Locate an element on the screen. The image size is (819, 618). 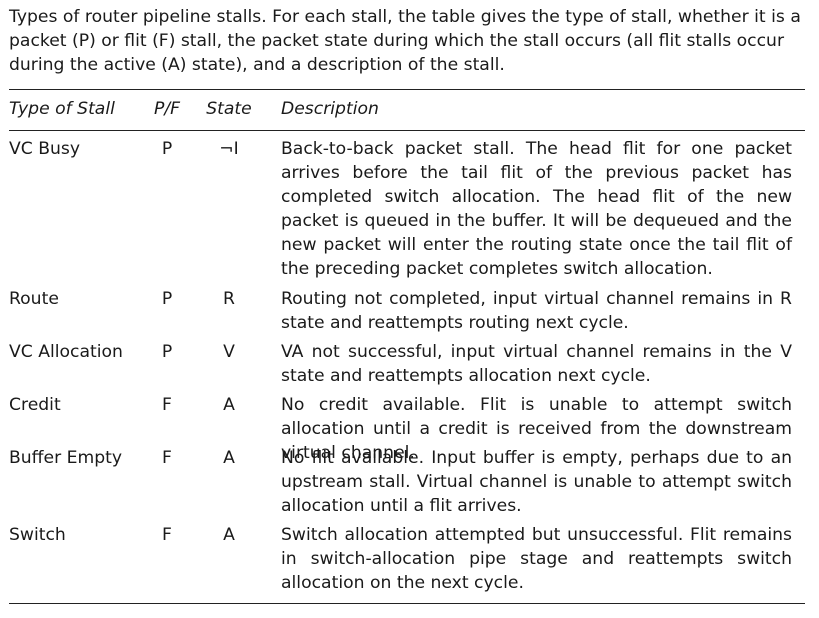
row-type: Credit is located at coordinates (35, 405).